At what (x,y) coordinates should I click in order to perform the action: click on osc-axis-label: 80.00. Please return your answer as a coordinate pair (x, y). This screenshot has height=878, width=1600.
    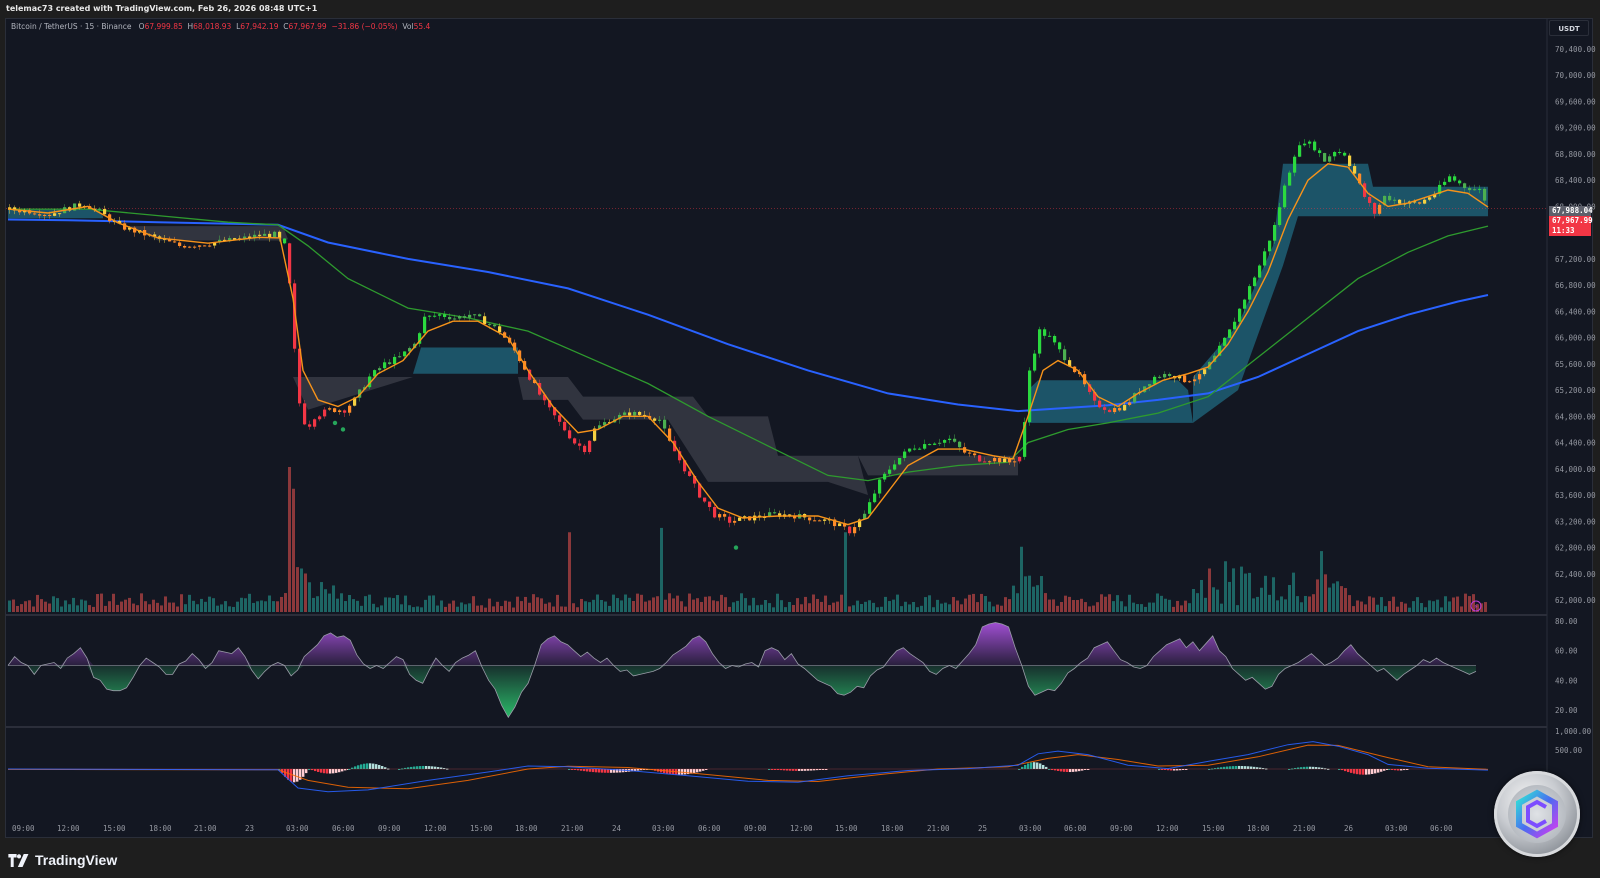
    Looking at the image, I should click on (1566, 621).